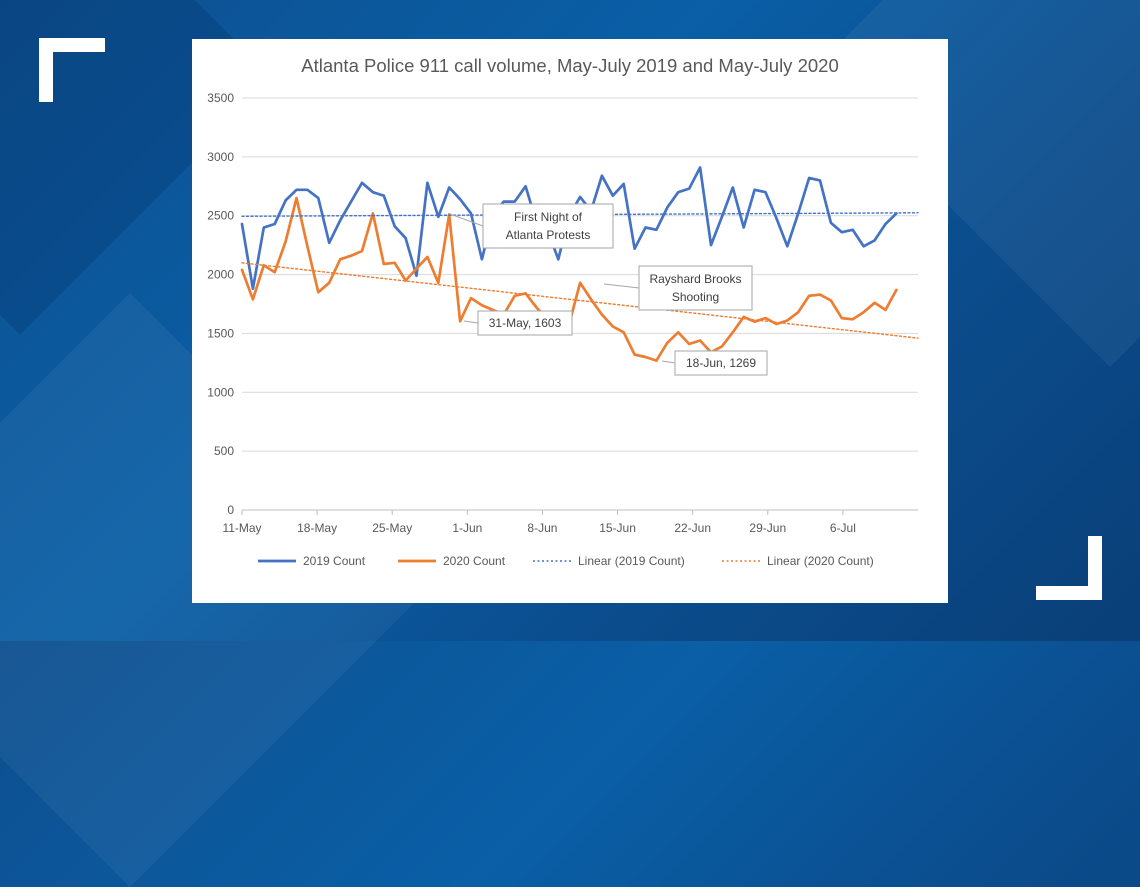  Describe the element at coordinates (220, 157) in the screenshot. I see `y-tick-label: 3000` at that location.